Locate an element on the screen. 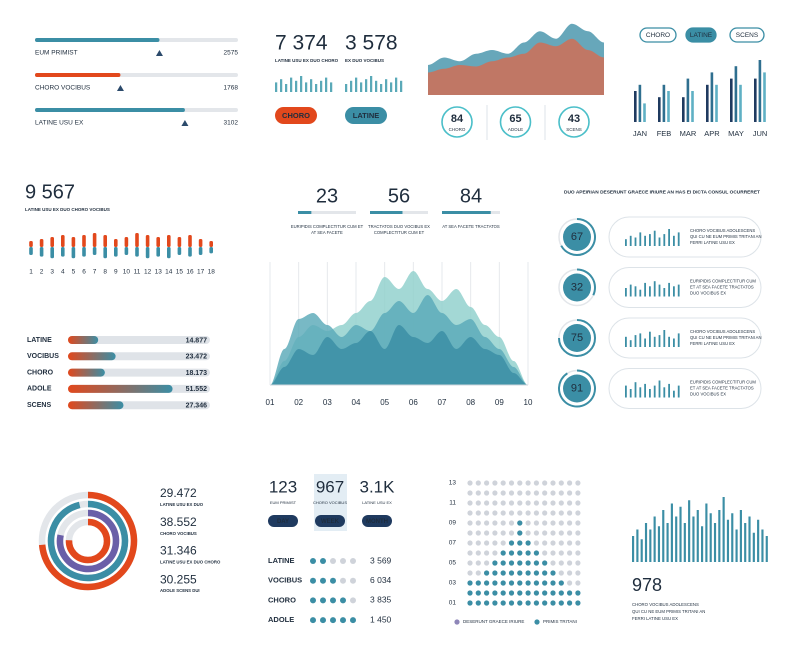 This screenshot has height=664, width=800. row-text: QUI CU NE EUM PRIMIS TRITANI AN is located at coordinates (726, 236).